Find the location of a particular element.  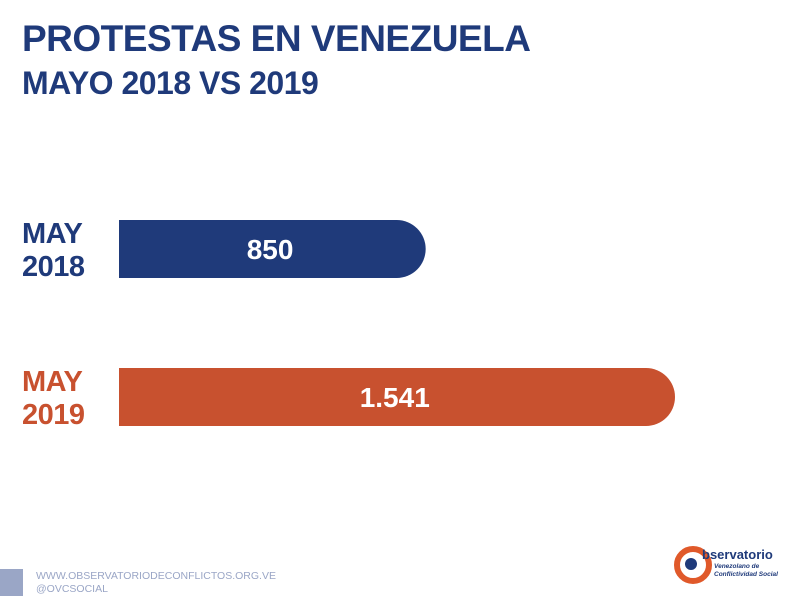

logo-subtitle: Venezolano de Conflictividad Social is located at coordinates (746, 571).